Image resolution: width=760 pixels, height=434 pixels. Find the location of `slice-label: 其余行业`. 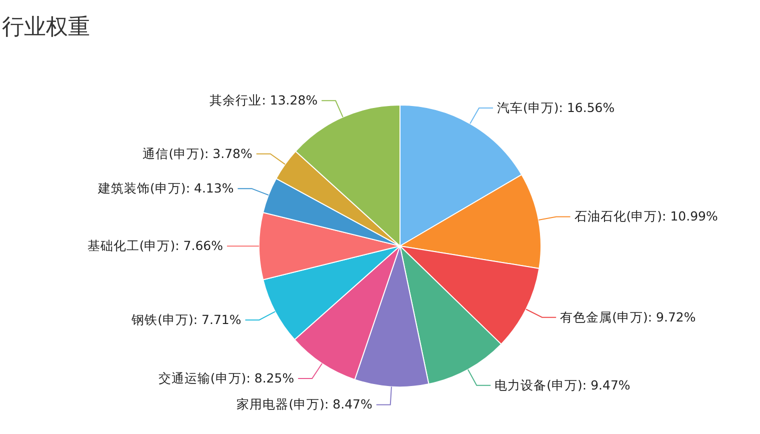

slice-label: 其余行业 is located at coordinates (236, 100).